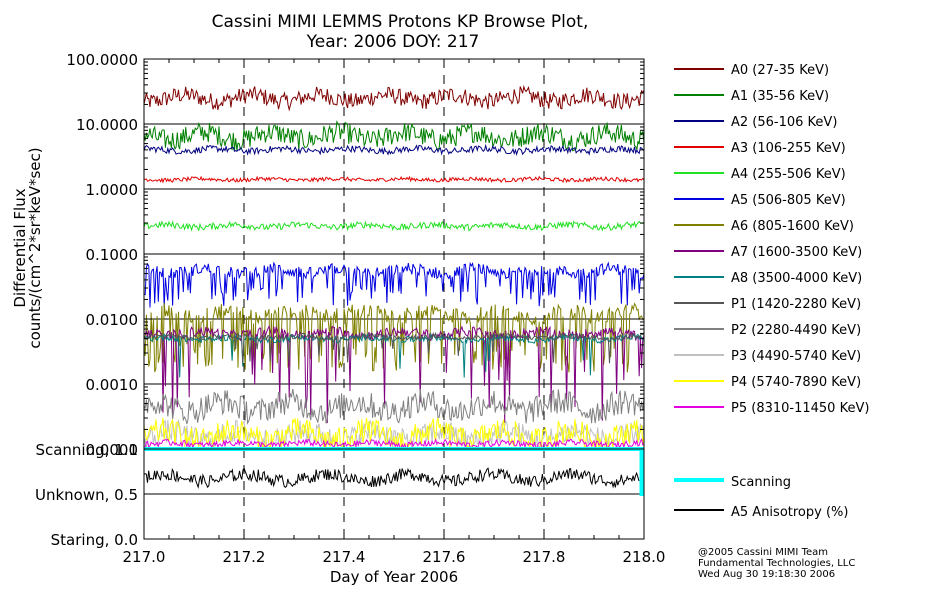 This screenshot has width=950, height=600. What do you see at coordinates (644, 557) in the screenshot?
I see `x-tick-label: 218.0` at bounding box center [644, 557].